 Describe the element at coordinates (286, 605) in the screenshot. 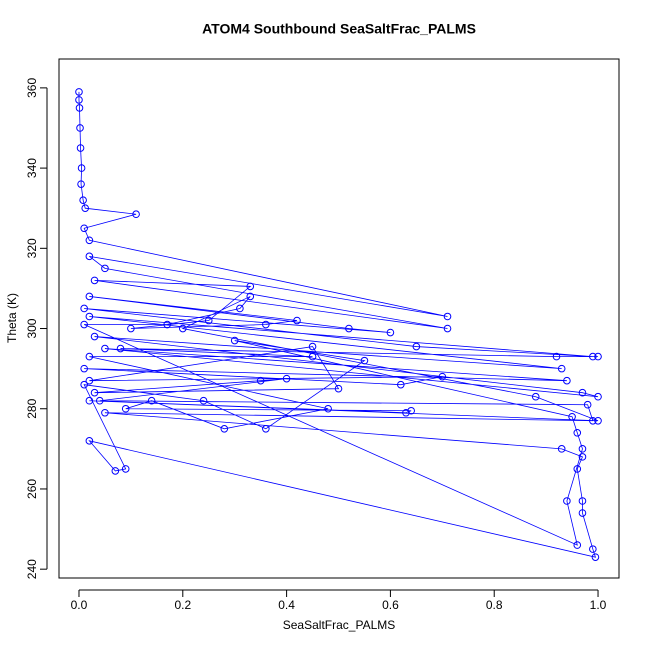

I see `x-tick-label: 0.4` at that location.